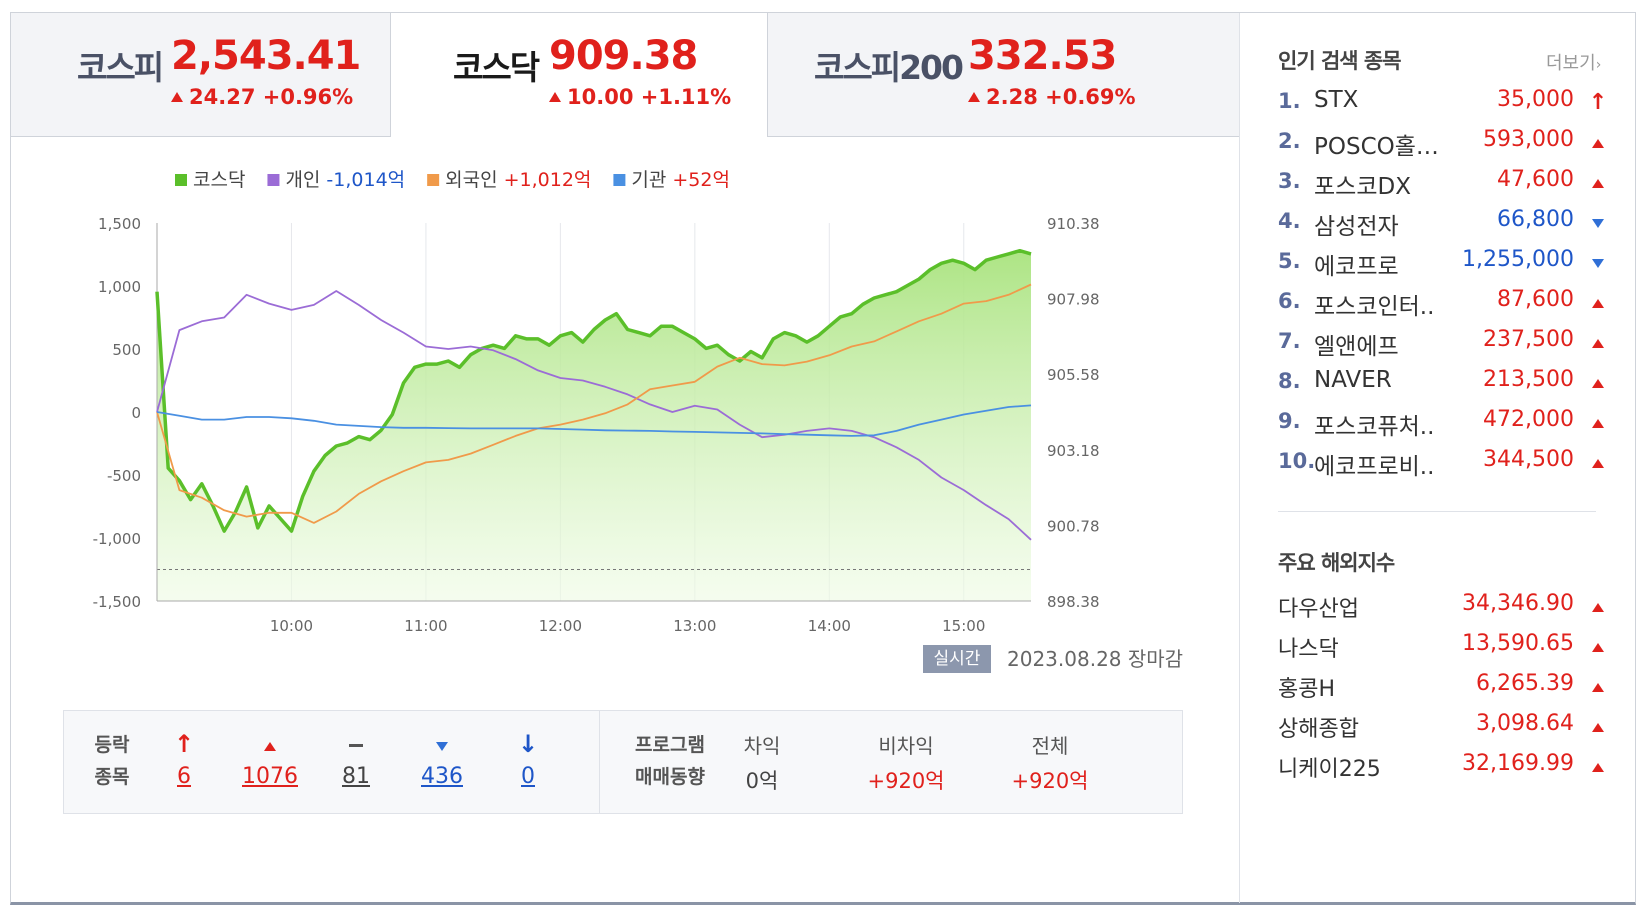 Image resolution: width=1646 pixels, height=912 pixels. I want to click on y-right-tick-label: 898.38, so click(1073, 602).